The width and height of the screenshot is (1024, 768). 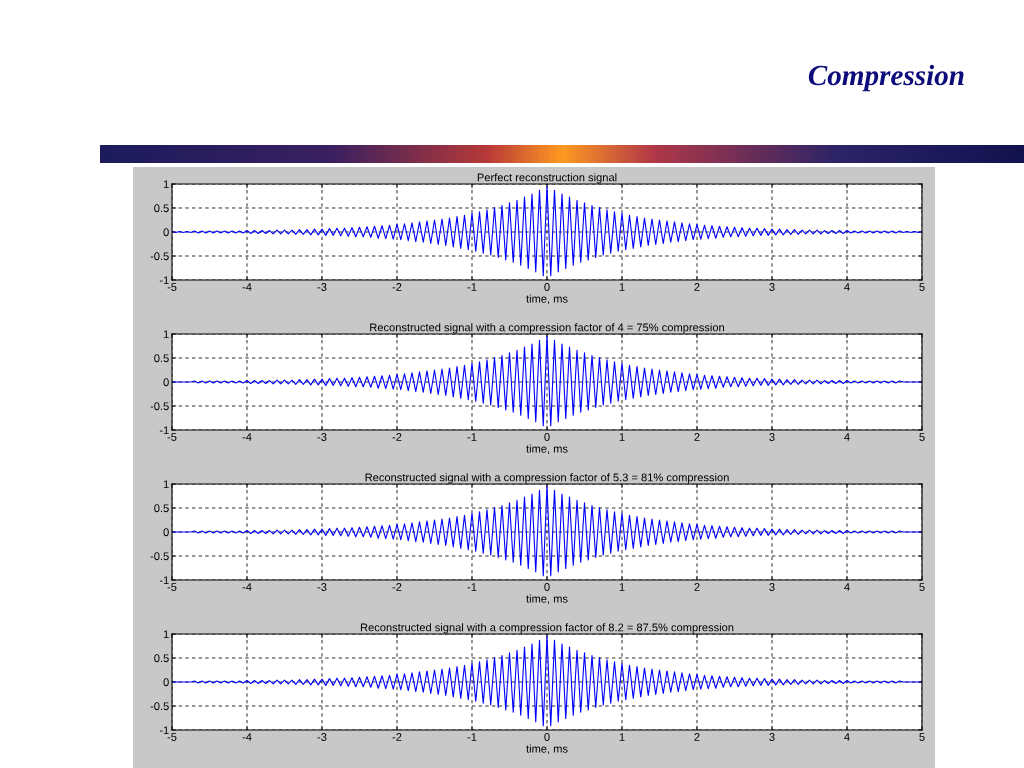 I want to click on chart-title: Reconstructed signal with a compression factor of 5.3 = 81% compression, so click(x=547, y=478).